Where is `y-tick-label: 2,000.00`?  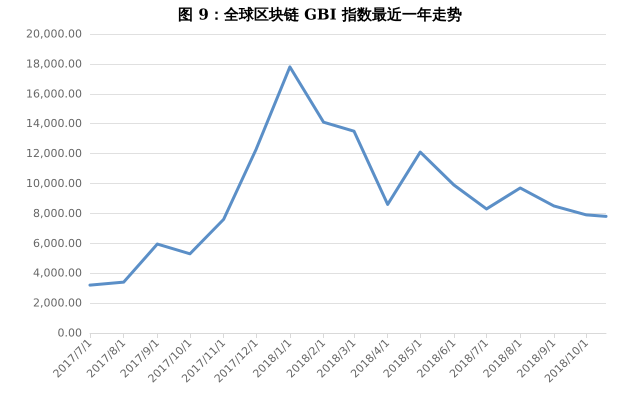 y-tick-label: 2,000.00 is located at coordinates (57, 303).